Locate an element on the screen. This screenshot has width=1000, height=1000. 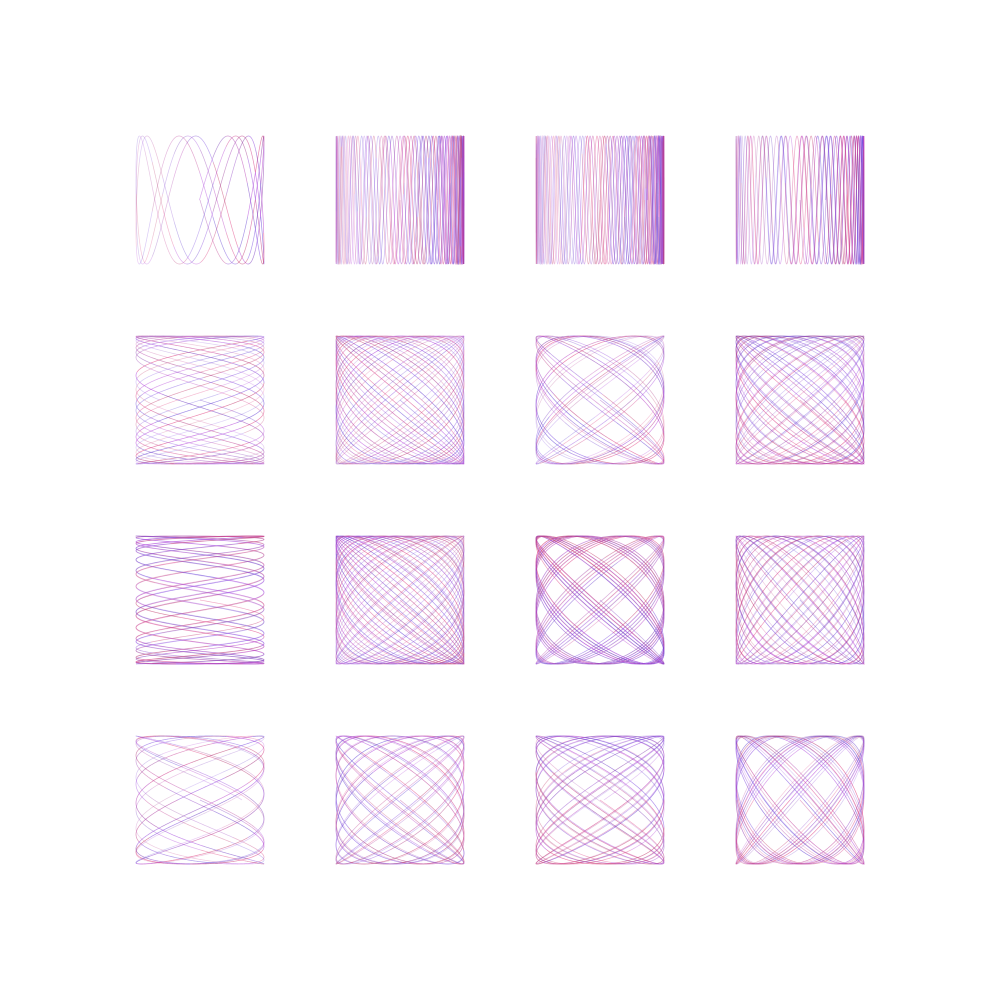
lissajous-figure-r1c2 is located at coordinates (400, 200).